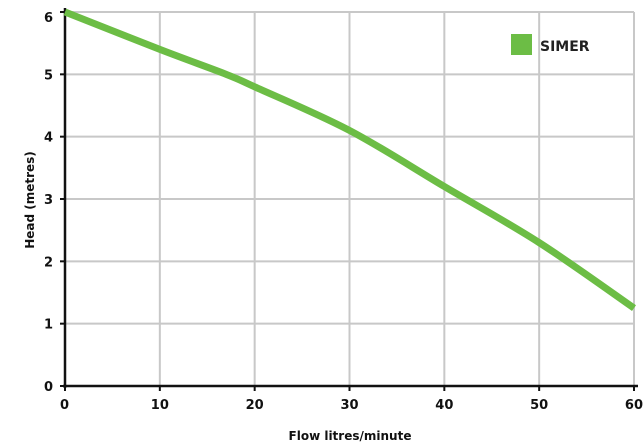 The height and width of the screenshot is (445, 643). I want to click on x-tick-label: 30, so click(349, 405).